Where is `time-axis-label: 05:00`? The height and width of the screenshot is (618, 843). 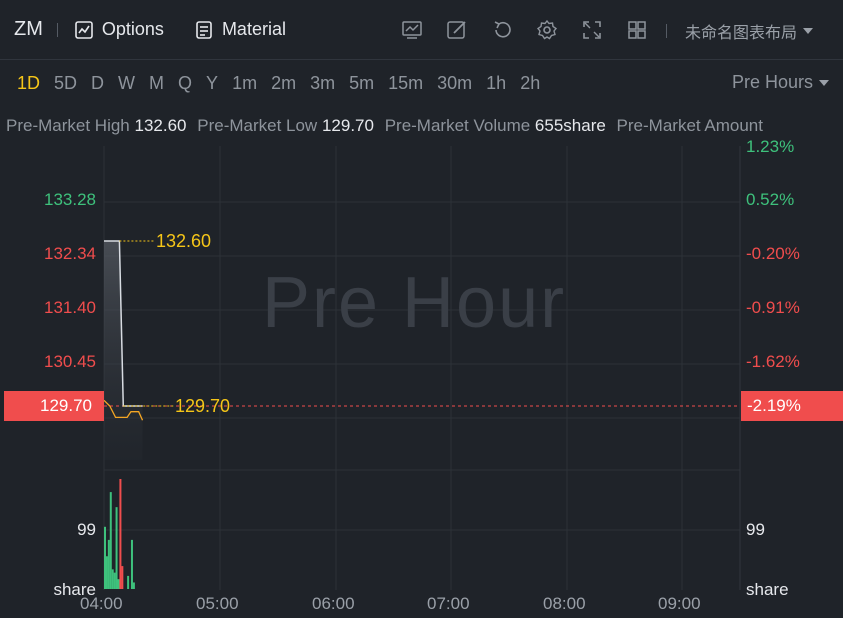 time-axis-label: 05:00 is located at coordinates (217, 603).